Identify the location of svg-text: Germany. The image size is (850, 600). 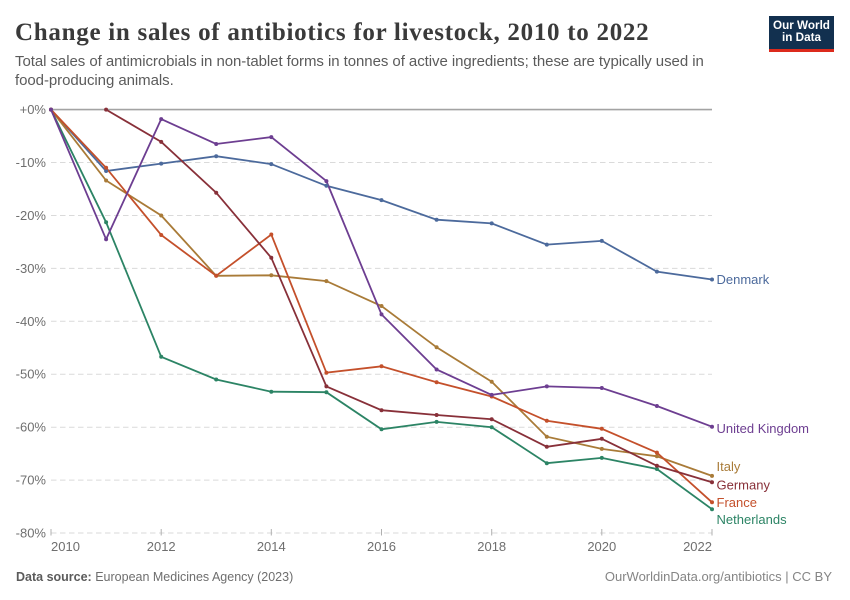
(744, 485).